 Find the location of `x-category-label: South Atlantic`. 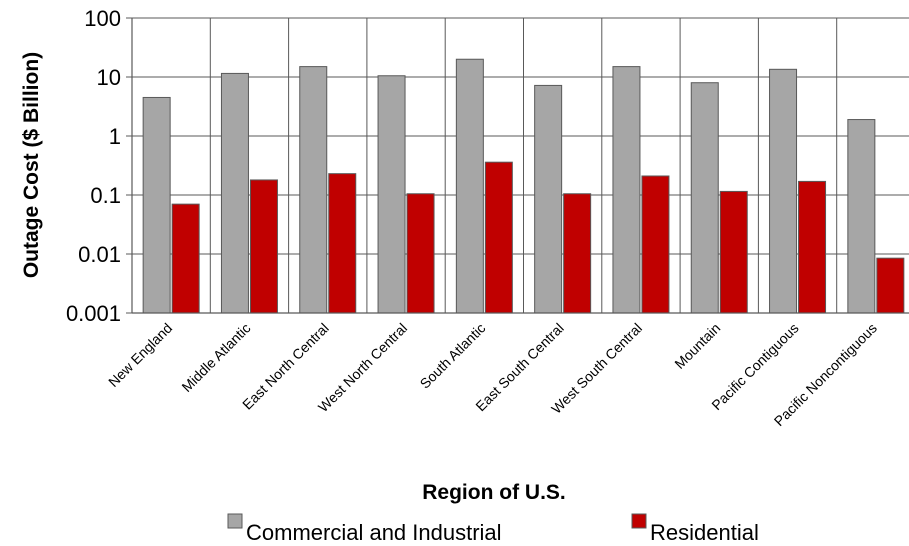

x-category-label: South Atlantic is located at coordinates (453, 356).